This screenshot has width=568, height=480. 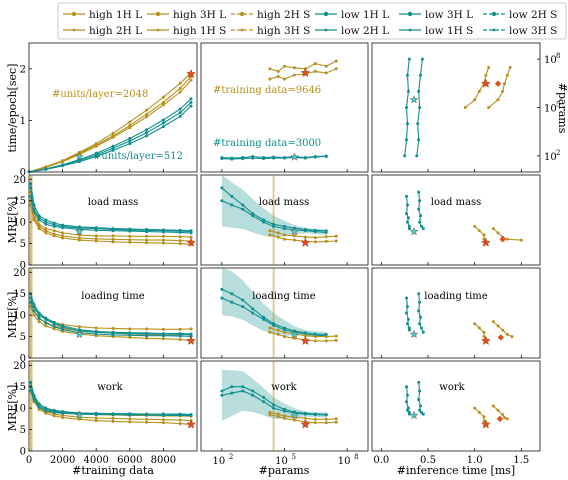 What do you see at coordinates (12, 220) in the screenshot?
I see `ylabel-row1: MRE[%]` at bounding box center [12, 220].